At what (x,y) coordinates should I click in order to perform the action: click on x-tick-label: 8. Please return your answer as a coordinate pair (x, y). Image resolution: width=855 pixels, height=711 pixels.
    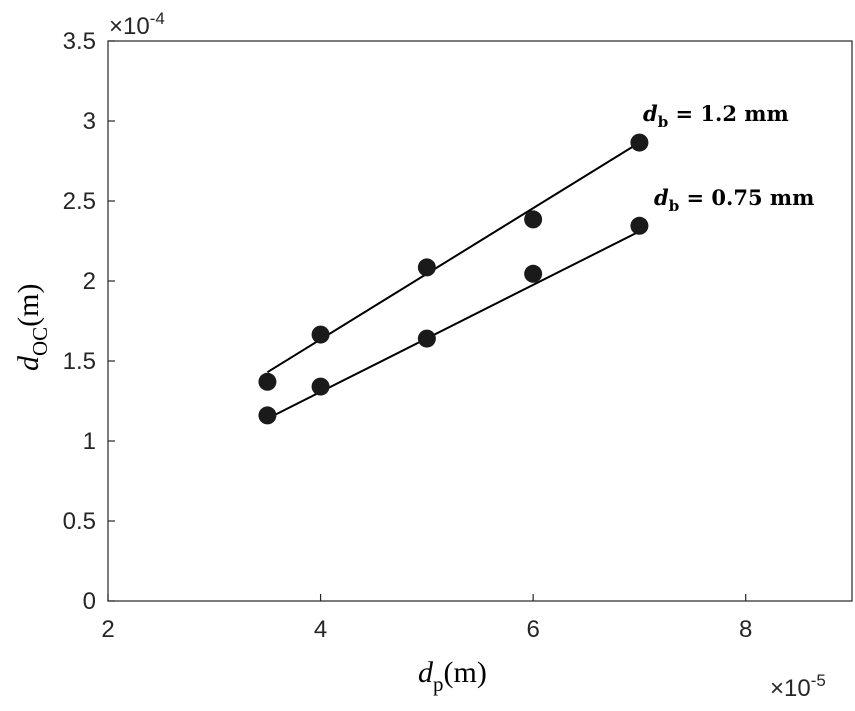
    Looking at the image, I should click on (745, 629).